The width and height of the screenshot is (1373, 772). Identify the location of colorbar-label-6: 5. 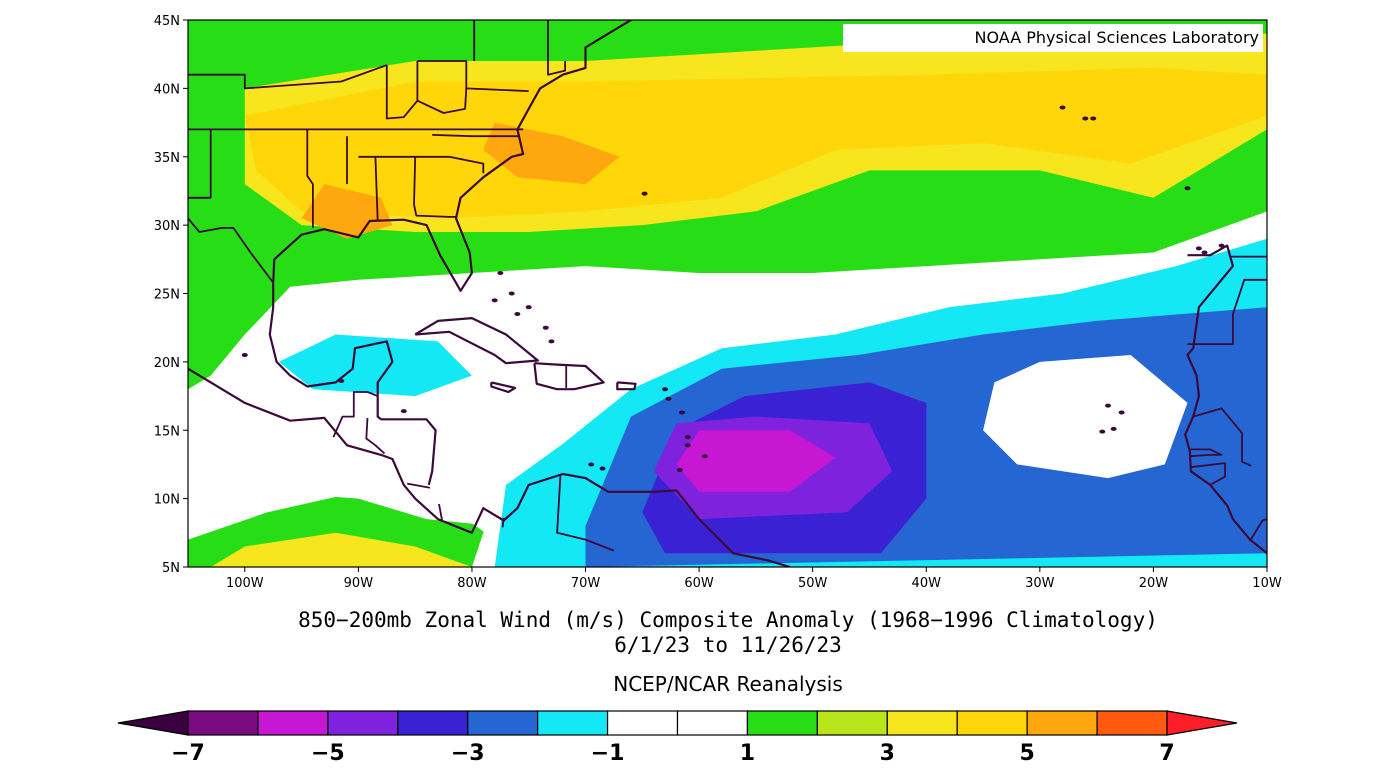
(1026, 753).